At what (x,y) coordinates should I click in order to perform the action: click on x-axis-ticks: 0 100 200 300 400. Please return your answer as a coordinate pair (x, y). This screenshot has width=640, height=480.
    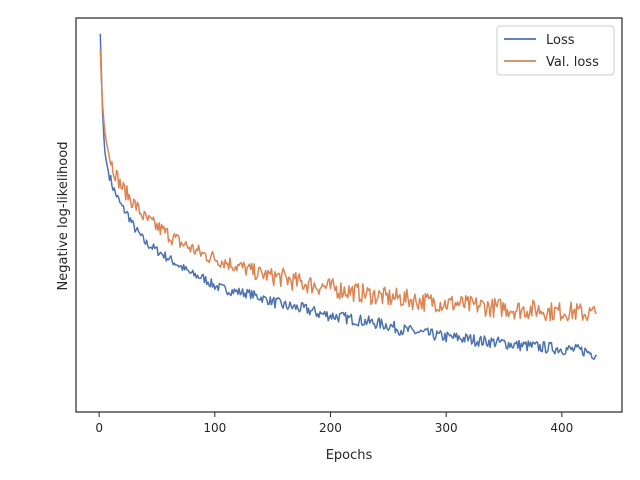
    Looking at the image, I should click on (334, 423).